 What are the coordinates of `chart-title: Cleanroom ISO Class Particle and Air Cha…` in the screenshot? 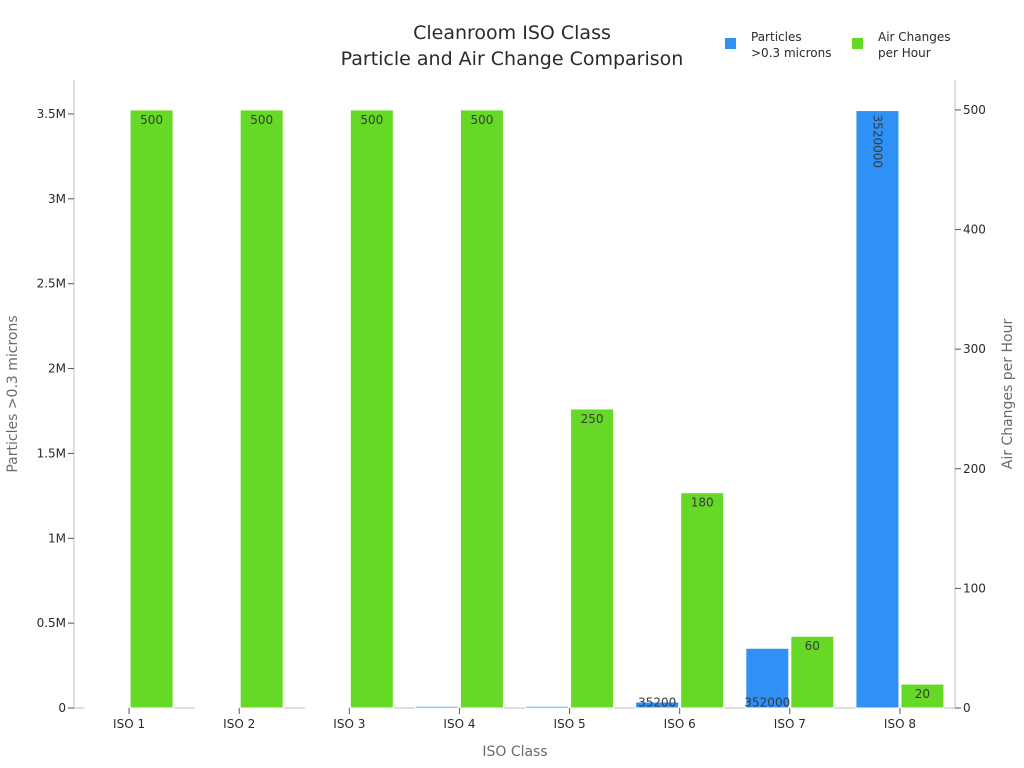 It's located at (512, 46).